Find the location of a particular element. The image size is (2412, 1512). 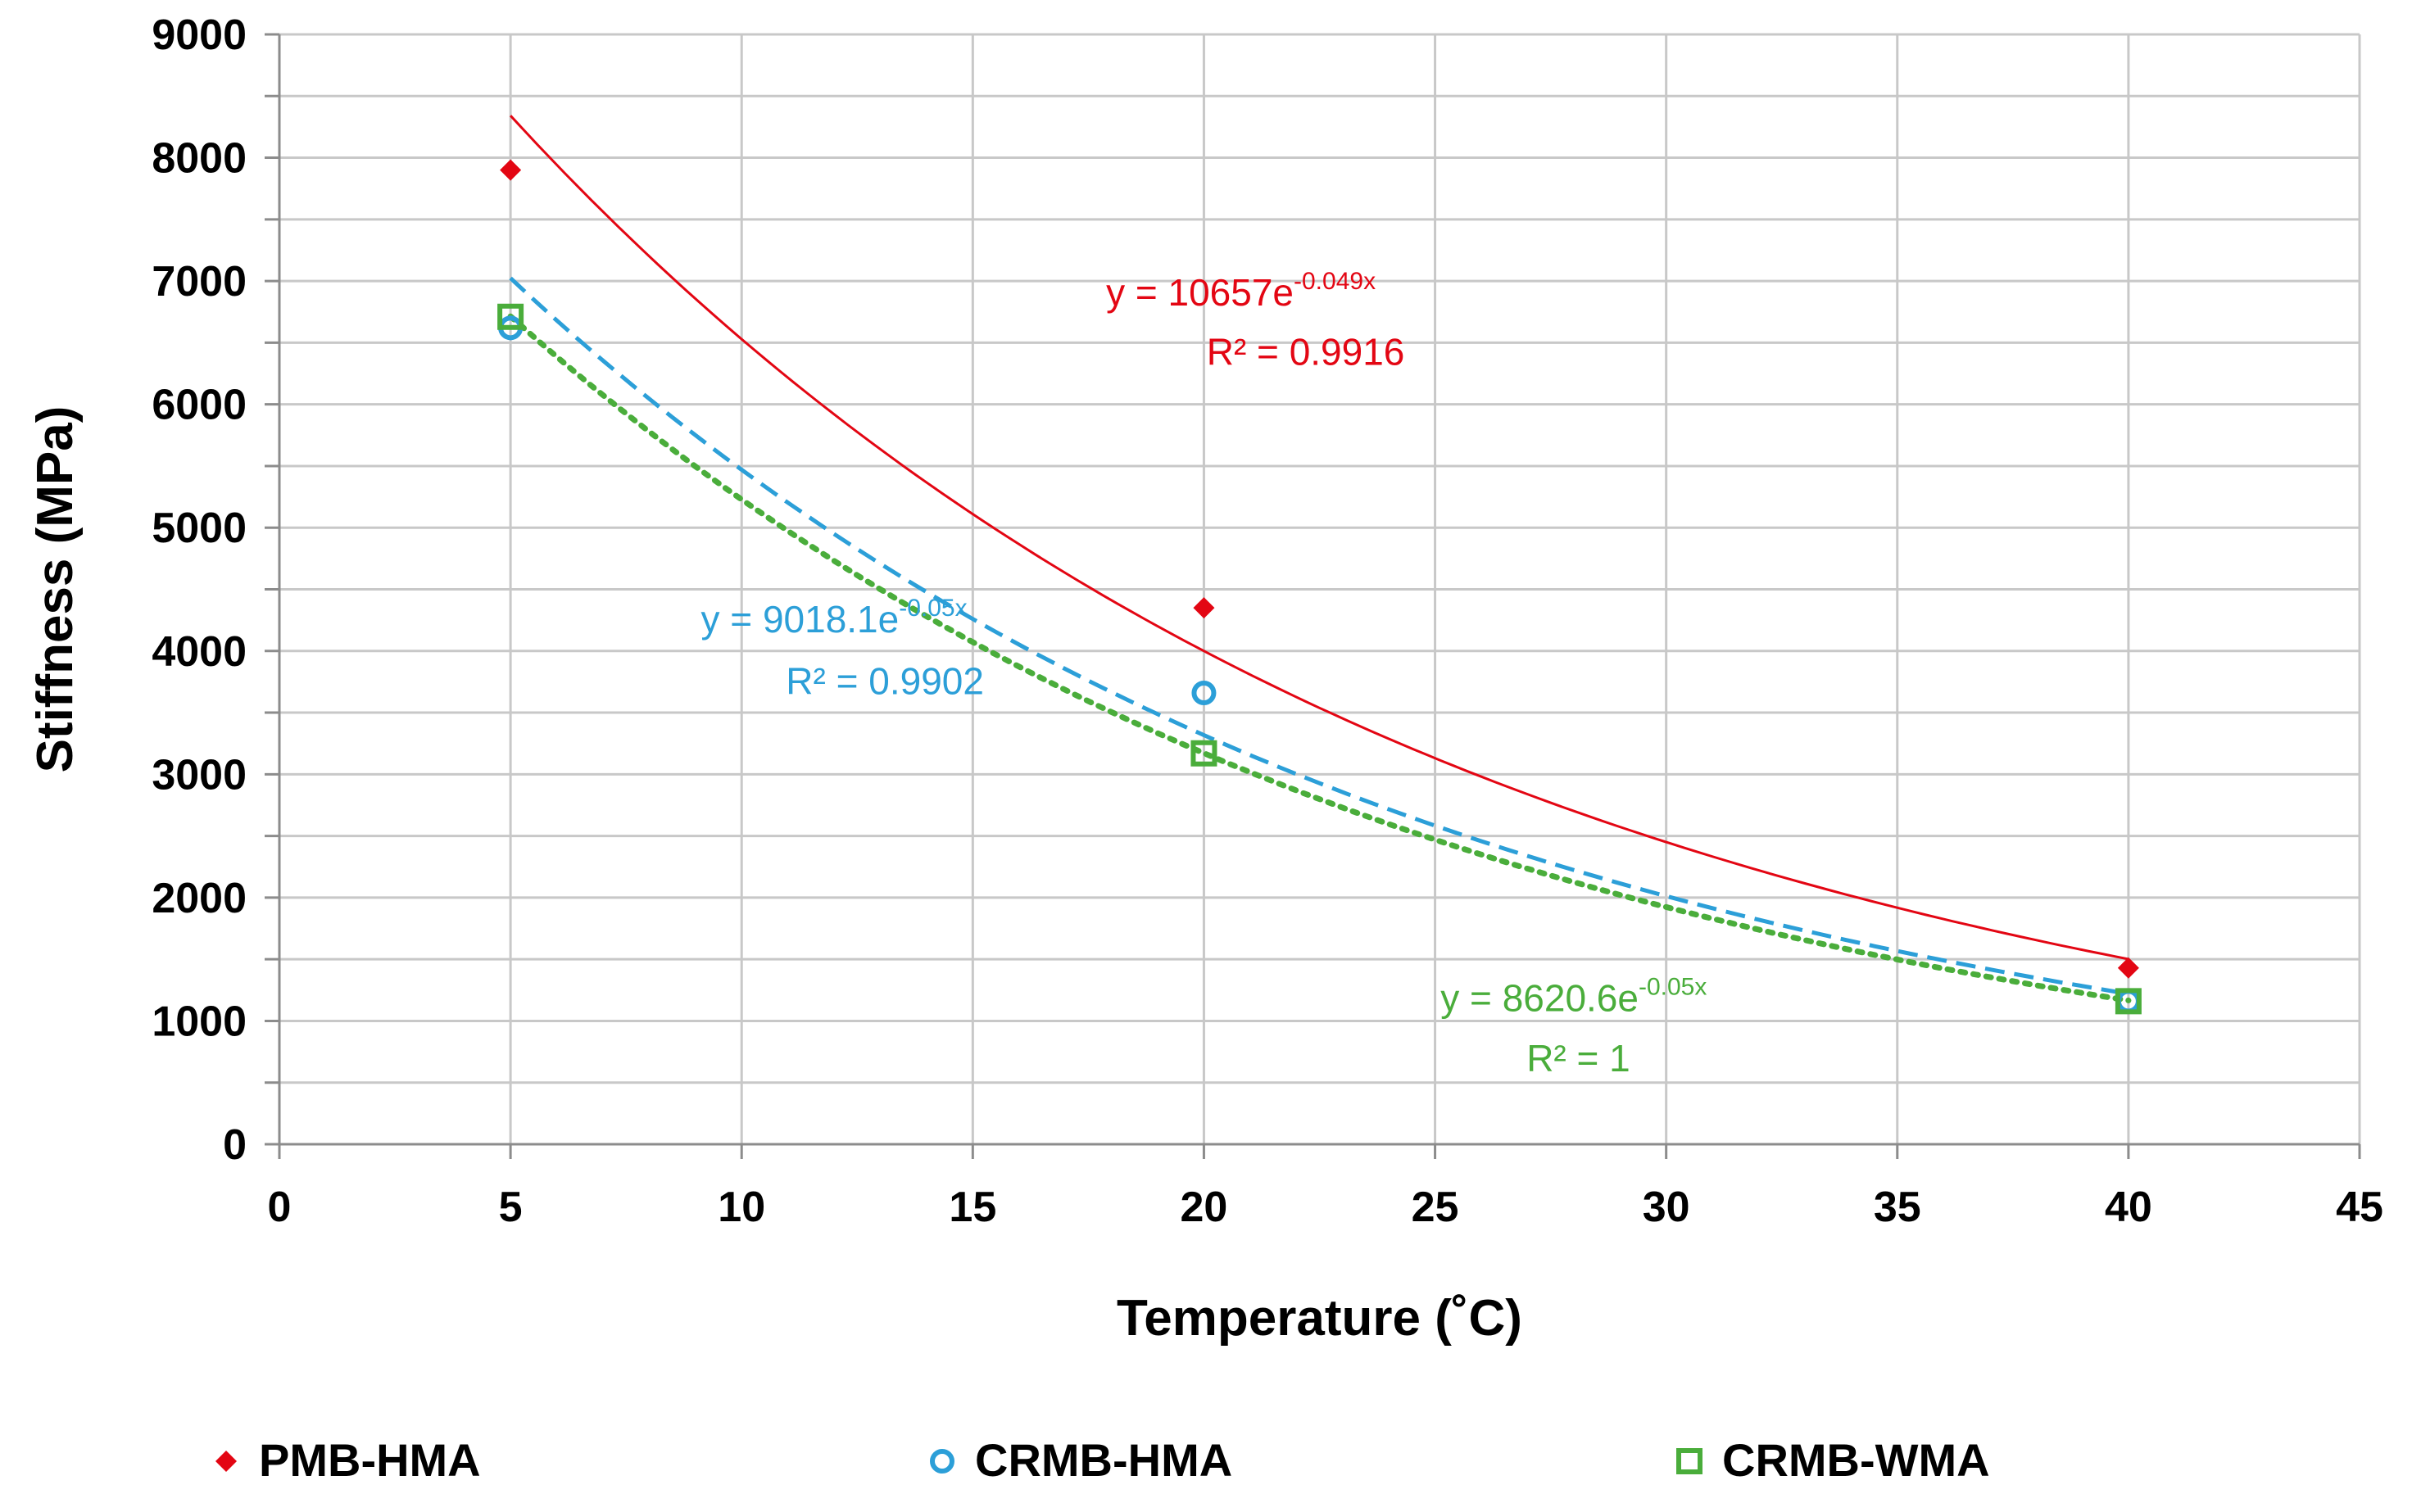

x-tick-label: 5 is located at coordinates (511, 1207).